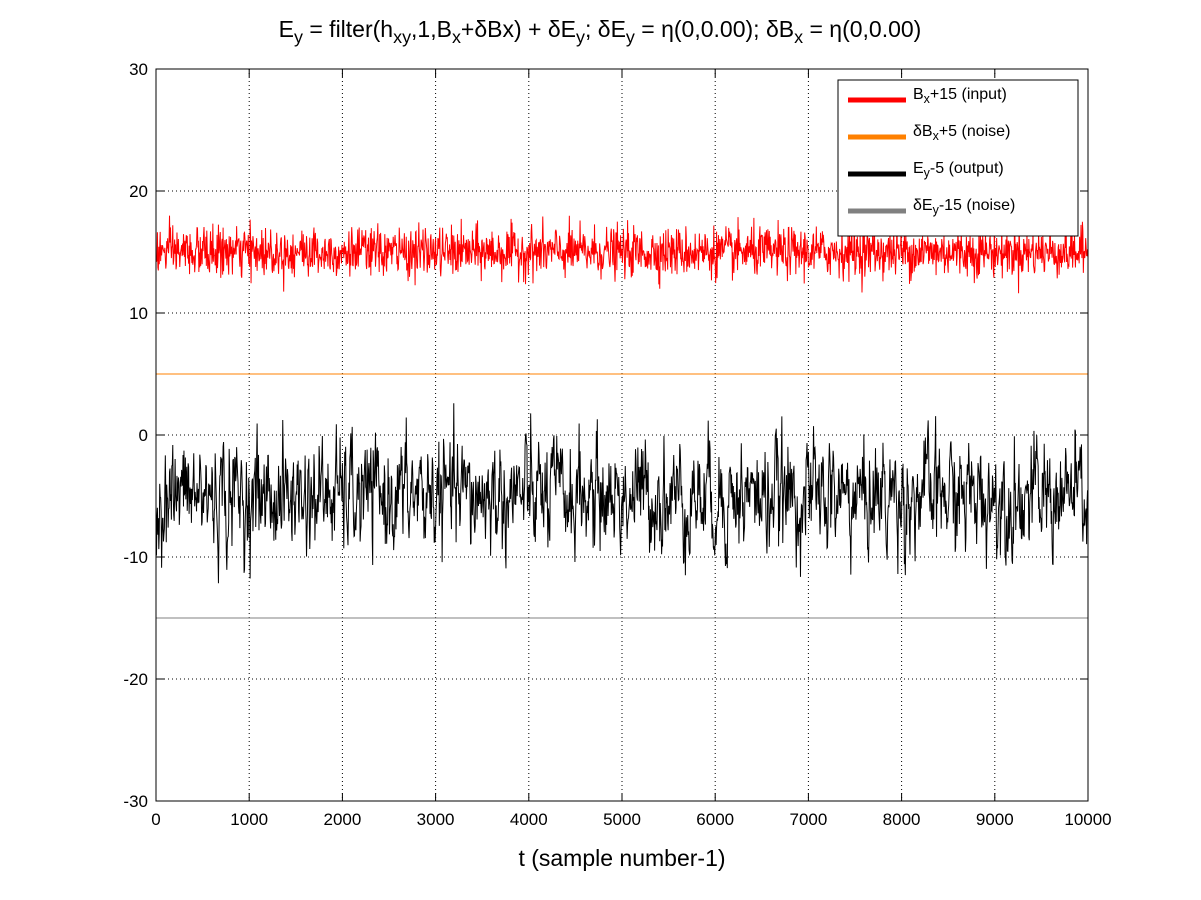 This screenshot has height=900, width=1201. Describe the element at coordinates (975, 131) in the screenshot. I see `text-part: +5 (noise)` at that location.